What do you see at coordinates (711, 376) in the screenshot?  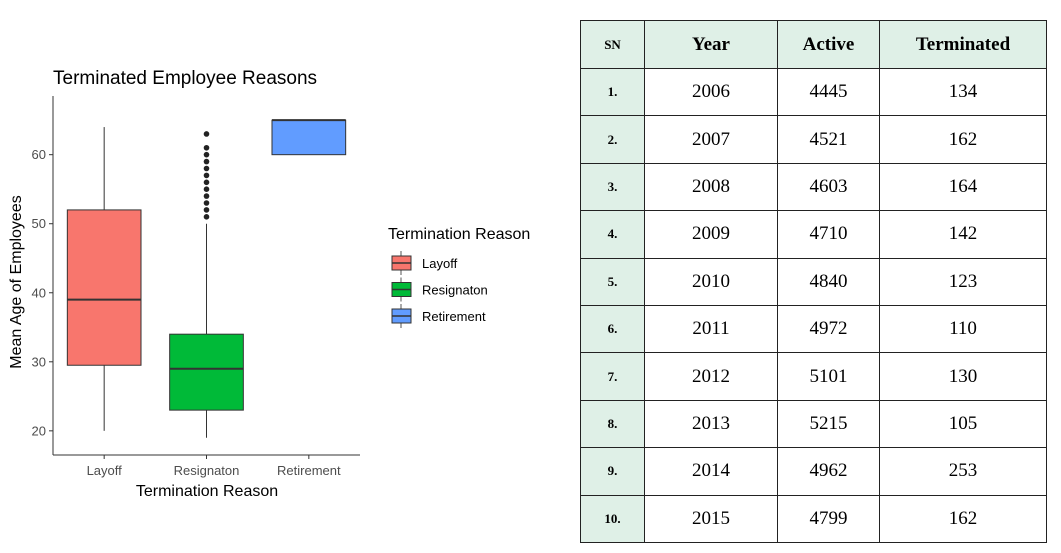 I see `cell-year: 2012` at bounding box center [711, 376].